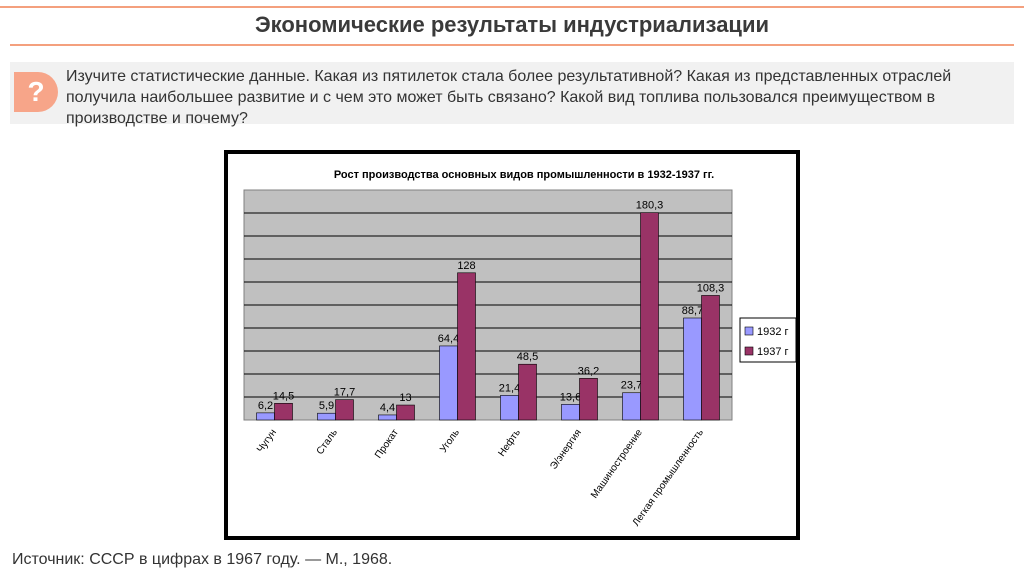 This screenshot has height=574, width=1024. I want to click on data-label: 64,4, so click(448, 339).